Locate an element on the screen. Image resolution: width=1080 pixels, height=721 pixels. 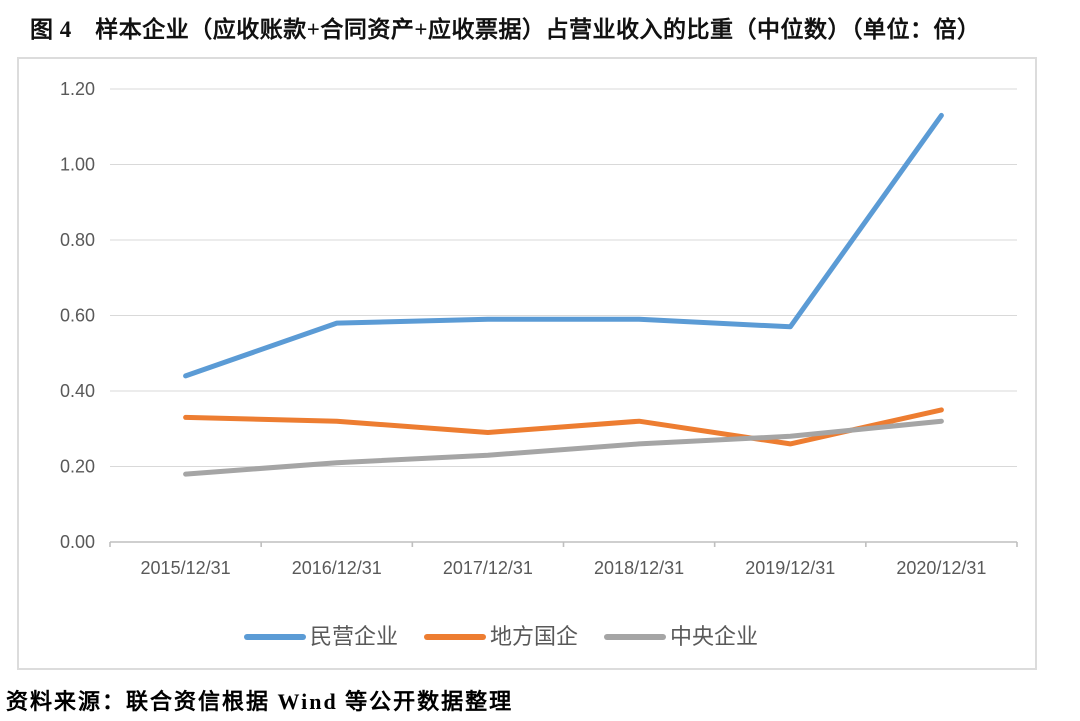
chart-legend: 民营企业 地方国企 中央企业 is located at coordinates (504, 637).